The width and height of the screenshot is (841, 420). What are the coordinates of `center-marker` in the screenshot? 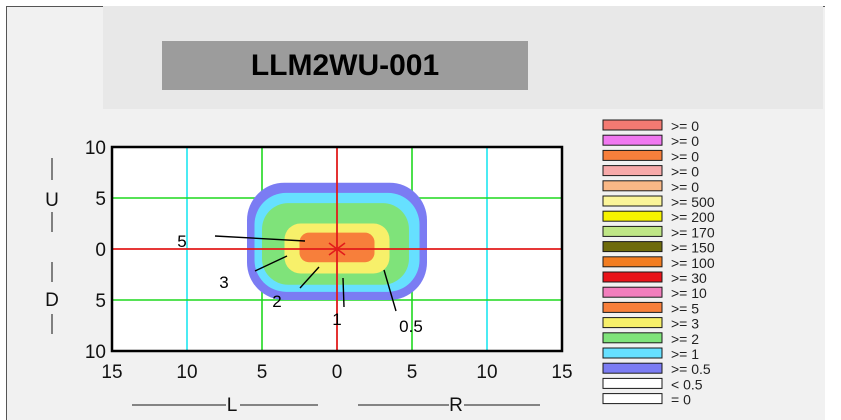 It's located at (337, 249).